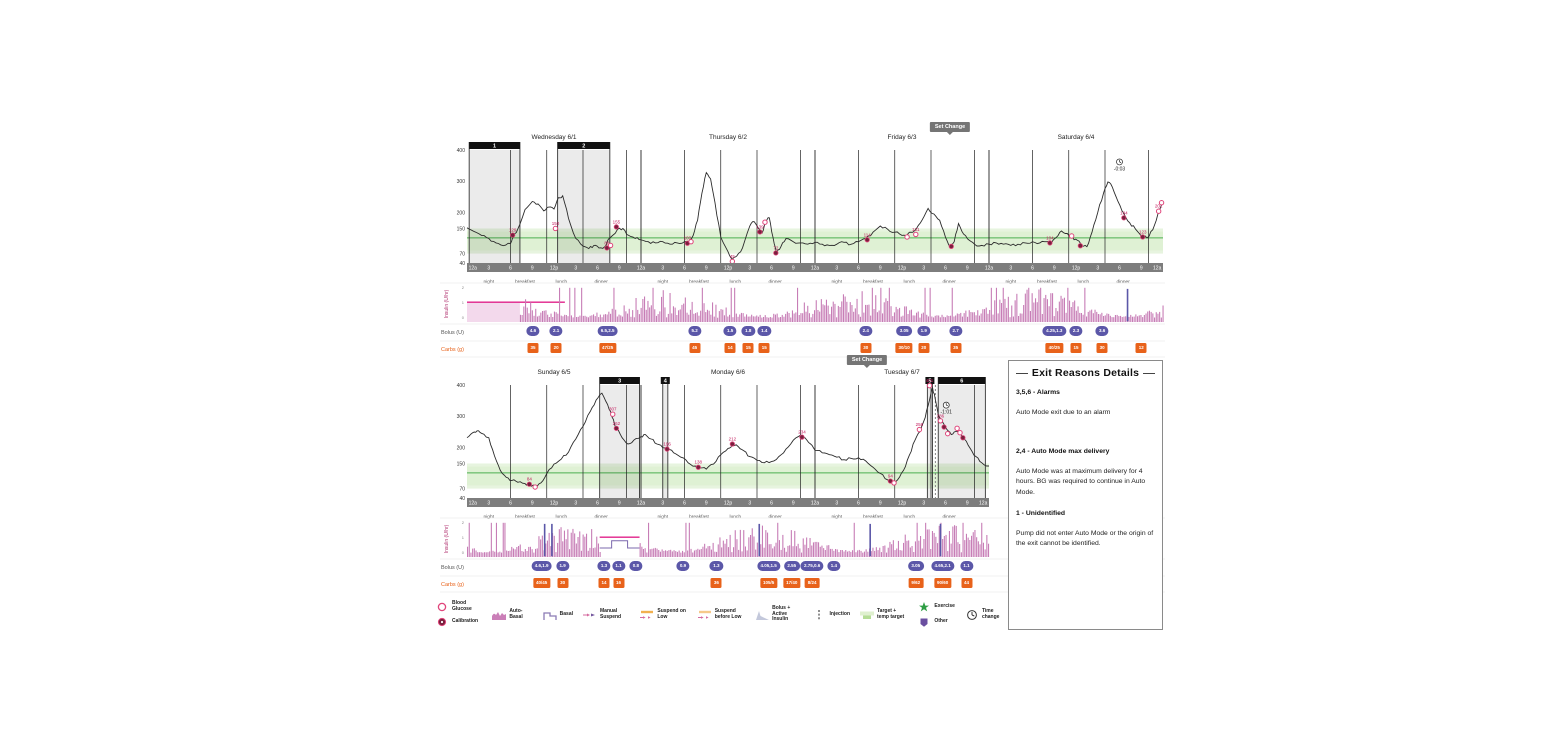 The height and width of the screenshot is (741, 1568). I want to click on legend-label: Target + temp target, so click(891, 613).